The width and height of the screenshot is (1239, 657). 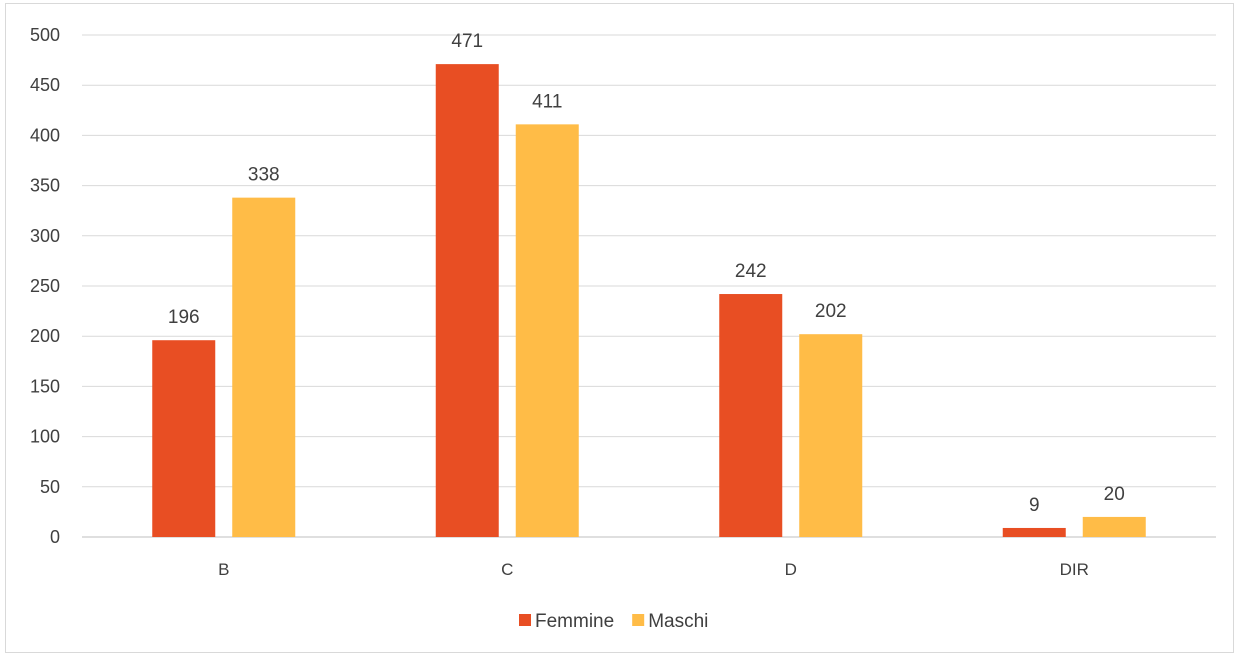 I want to click on legend-label: Femmine, so click(x=574, y=621).